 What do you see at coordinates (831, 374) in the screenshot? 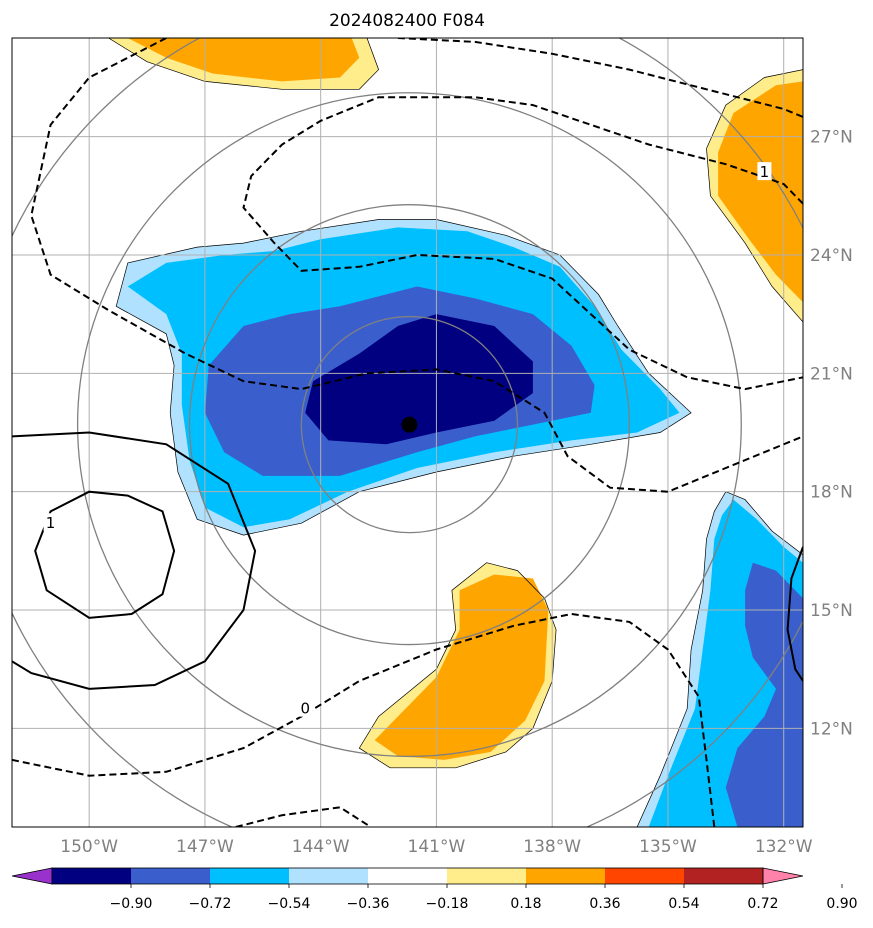
I see `y-tick-label: 21°N` at bounding box center [831, 374].